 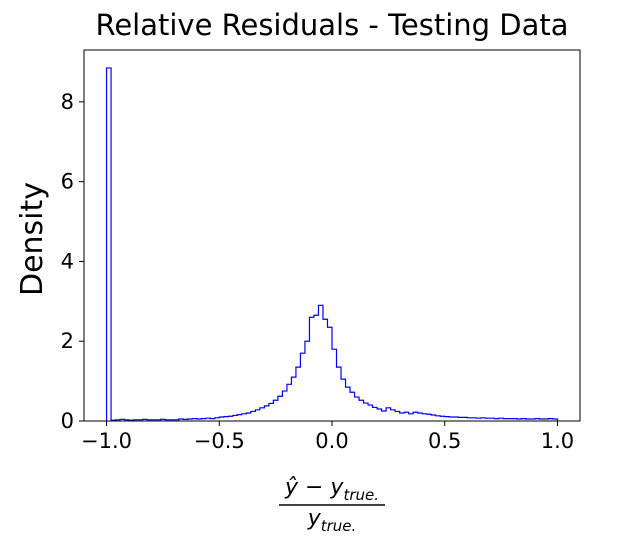 I want to click on x-tick-label: 0.5, so click(x=444, y=441).